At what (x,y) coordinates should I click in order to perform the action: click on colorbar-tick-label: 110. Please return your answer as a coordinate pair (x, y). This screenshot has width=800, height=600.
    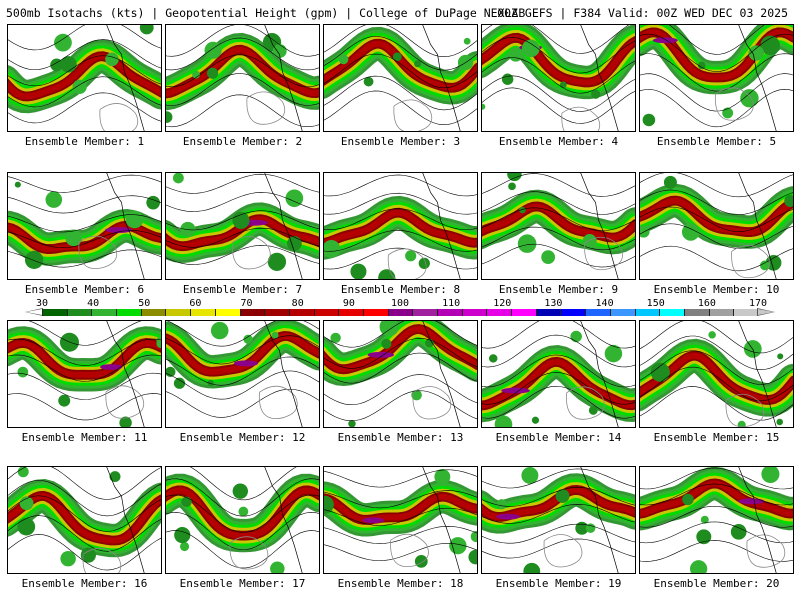
    Looking at the image, I should click on (451, 303).